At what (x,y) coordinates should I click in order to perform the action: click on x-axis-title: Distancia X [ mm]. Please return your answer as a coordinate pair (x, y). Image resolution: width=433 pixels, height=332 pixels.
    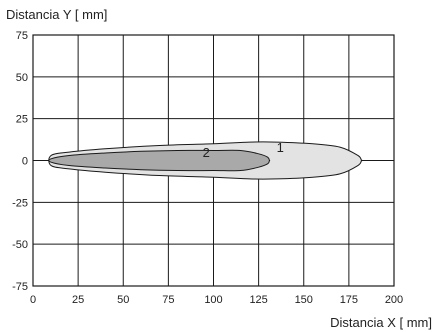
    Looking at the image, I should click on (381, 322).